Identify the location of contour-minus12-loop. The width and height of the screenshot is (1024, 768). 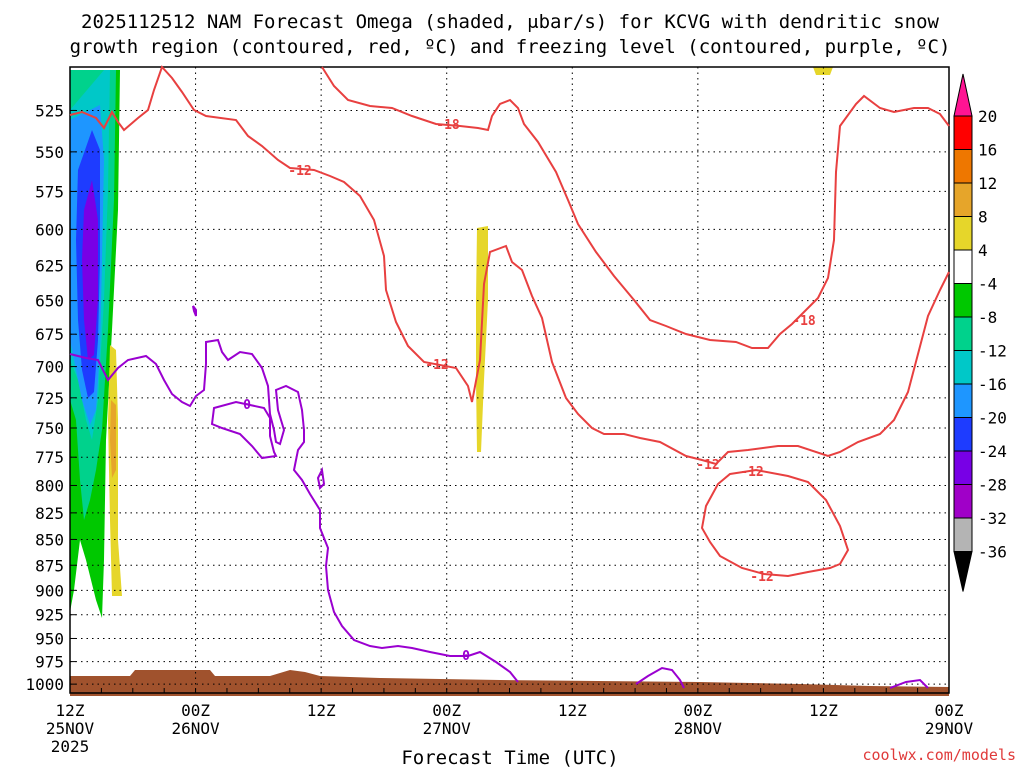
(775, 523).